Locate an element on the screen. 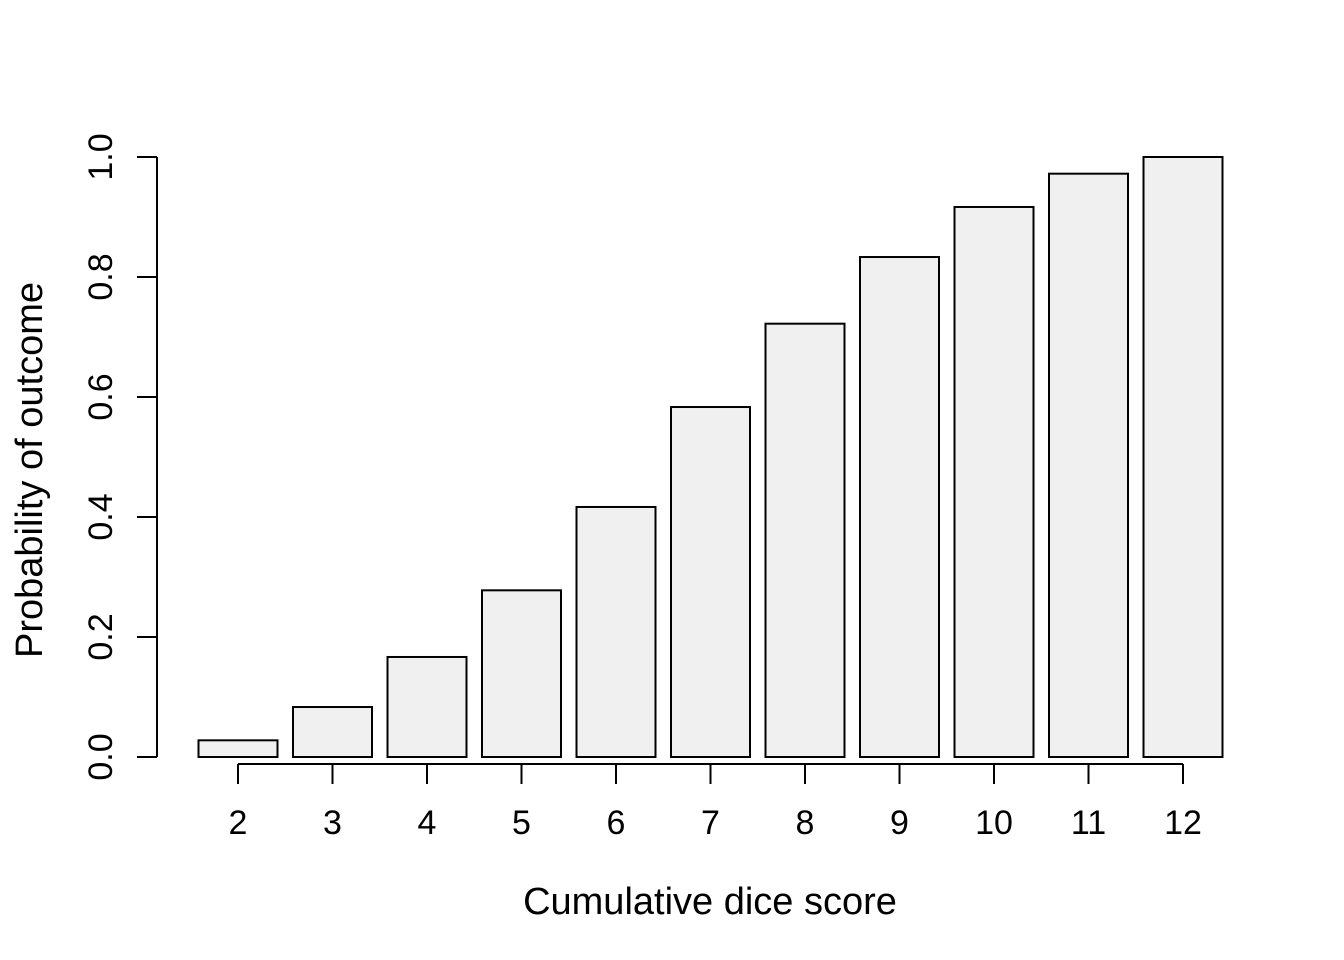  y-axis-title: Probability of outcome is located at coordinates (30, 470).